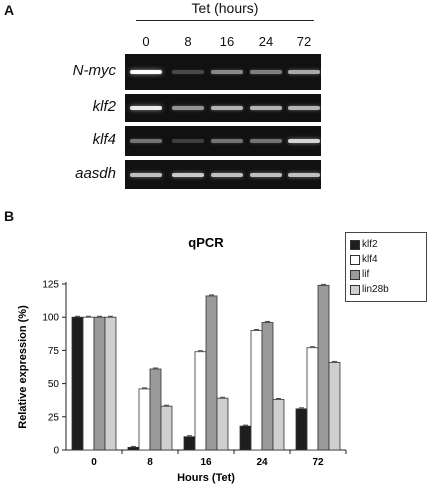  Describe the element at coordinates (206, 462) in the screenshot. I see `x-tick-label: 16` at that location.